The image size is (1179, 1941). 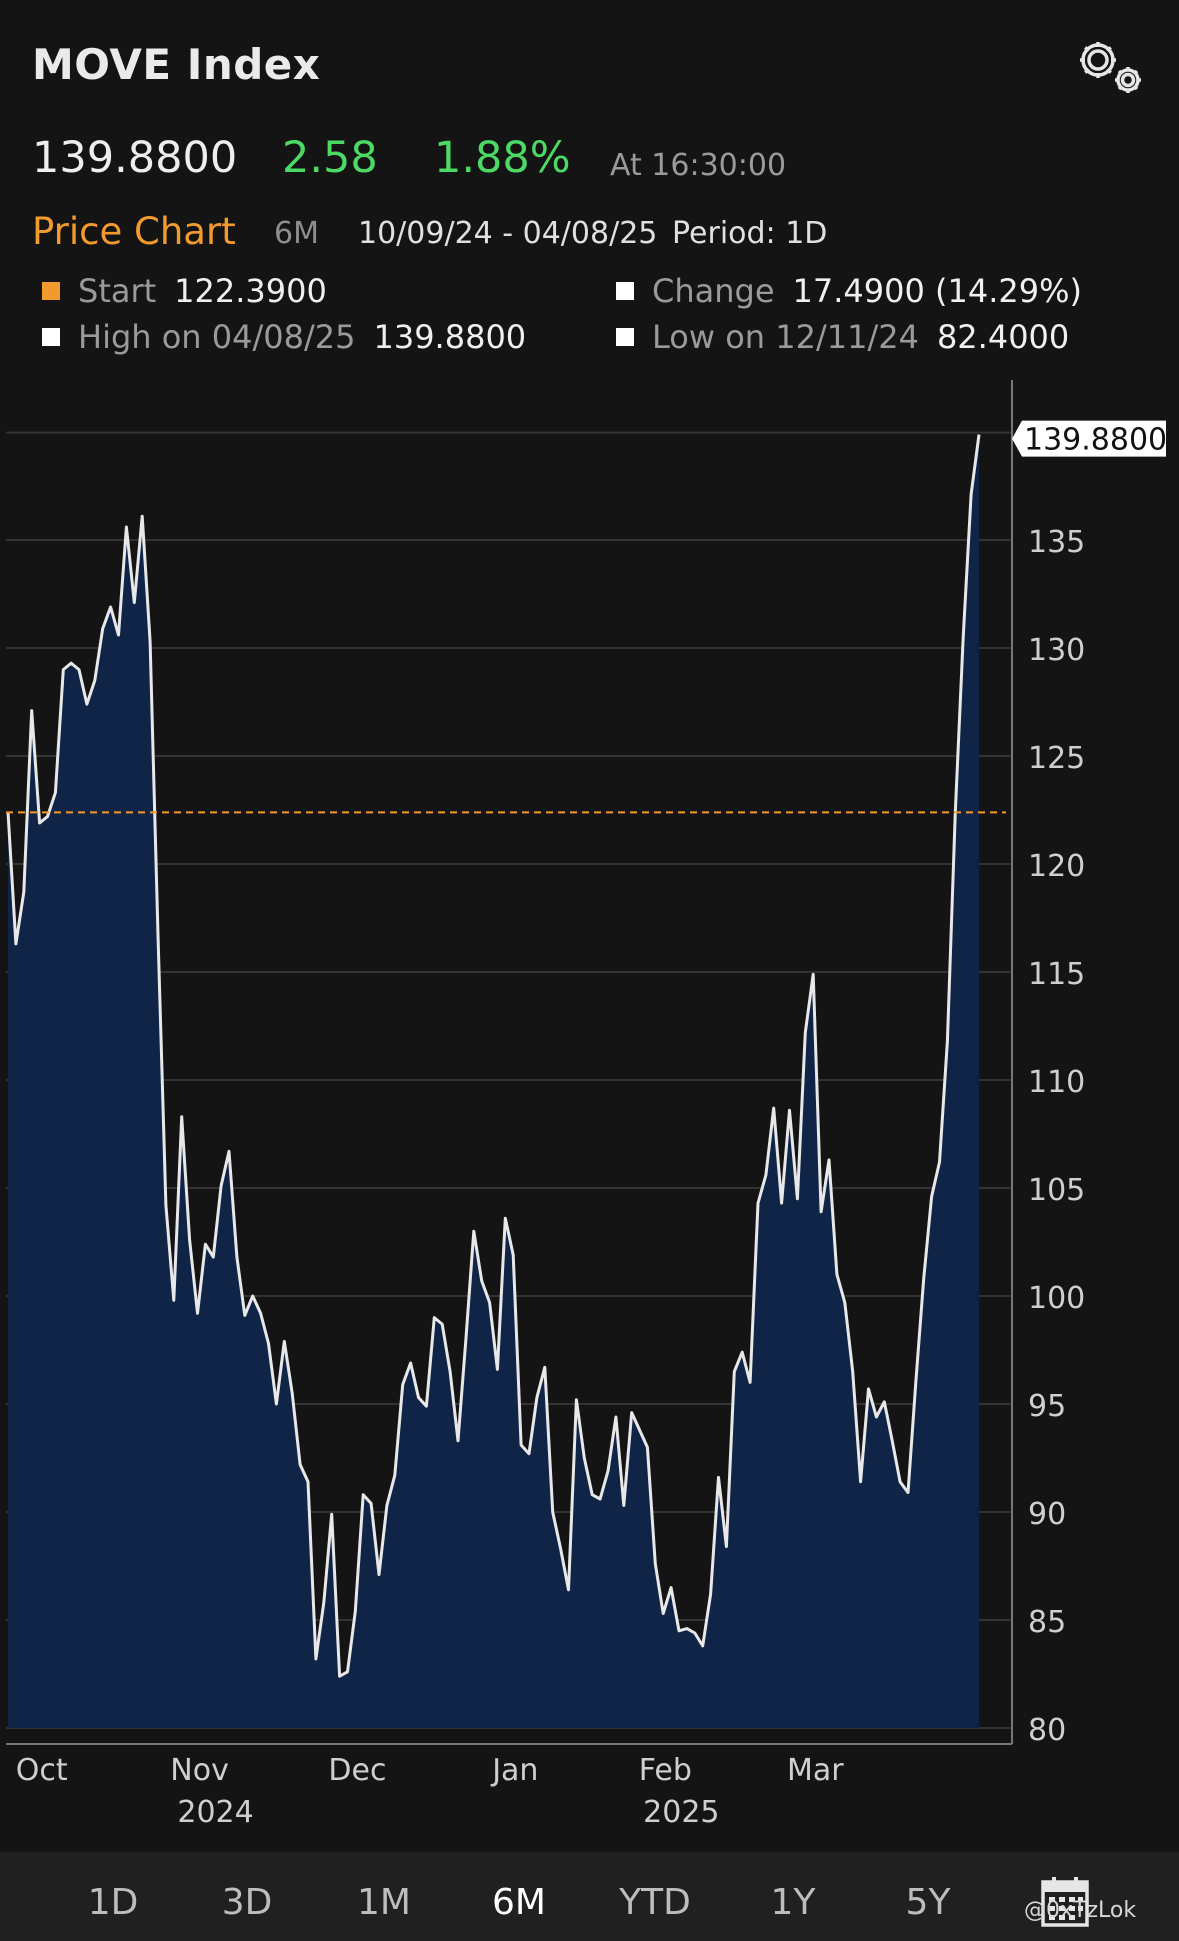 I want to click on high-marker-icon, so click(x=51, y=337).